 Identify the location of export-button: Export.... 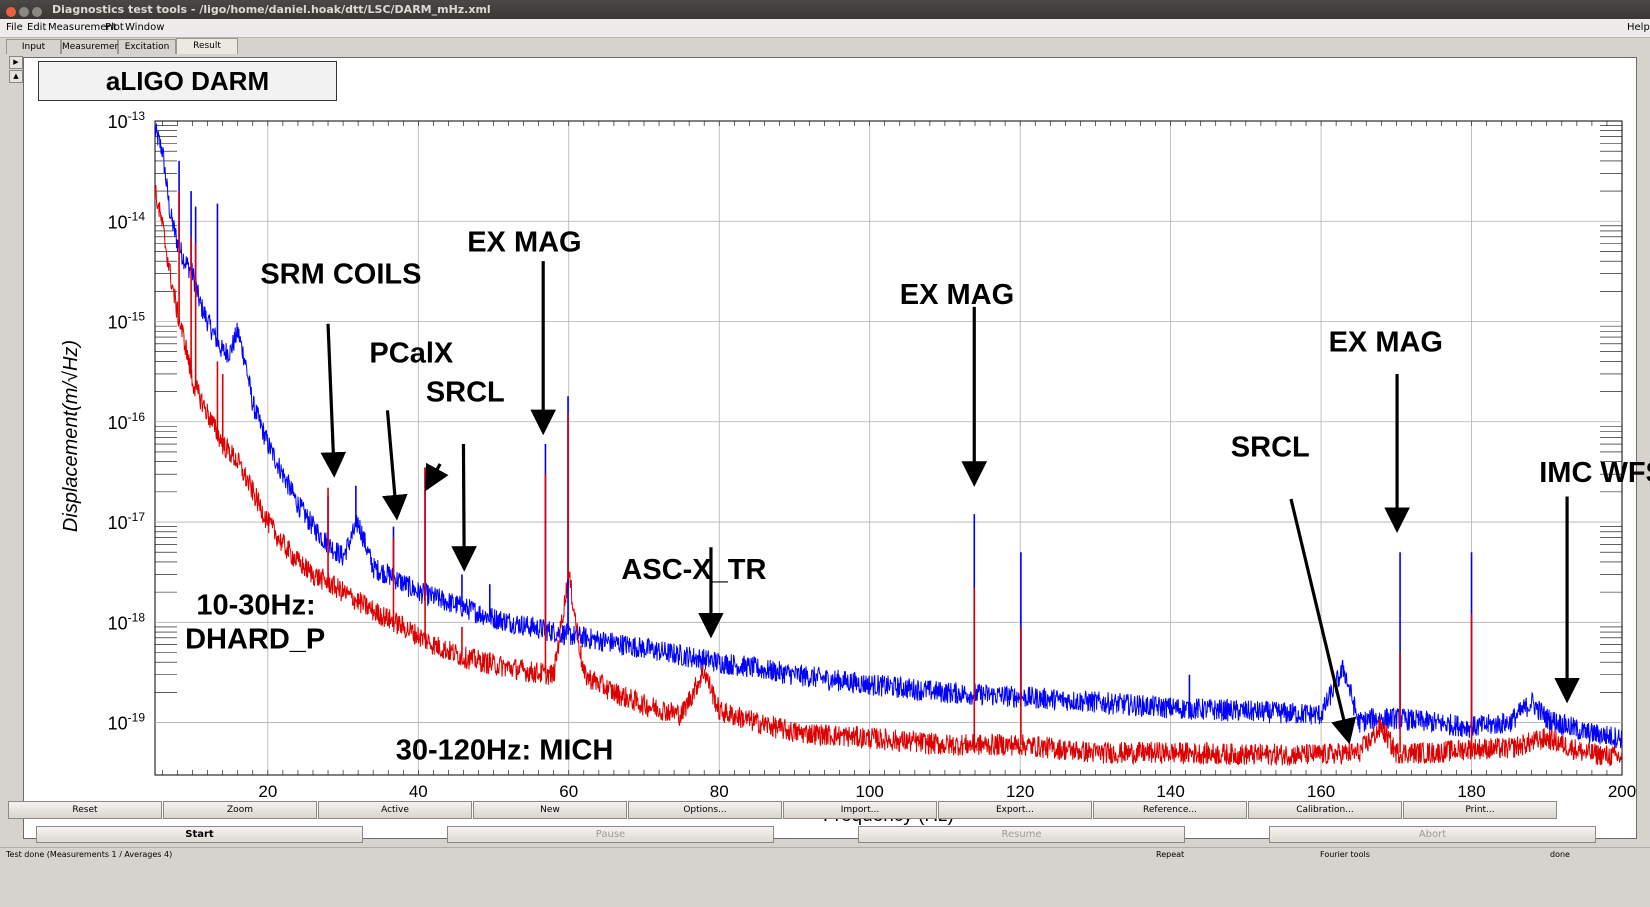
(1015, 810).